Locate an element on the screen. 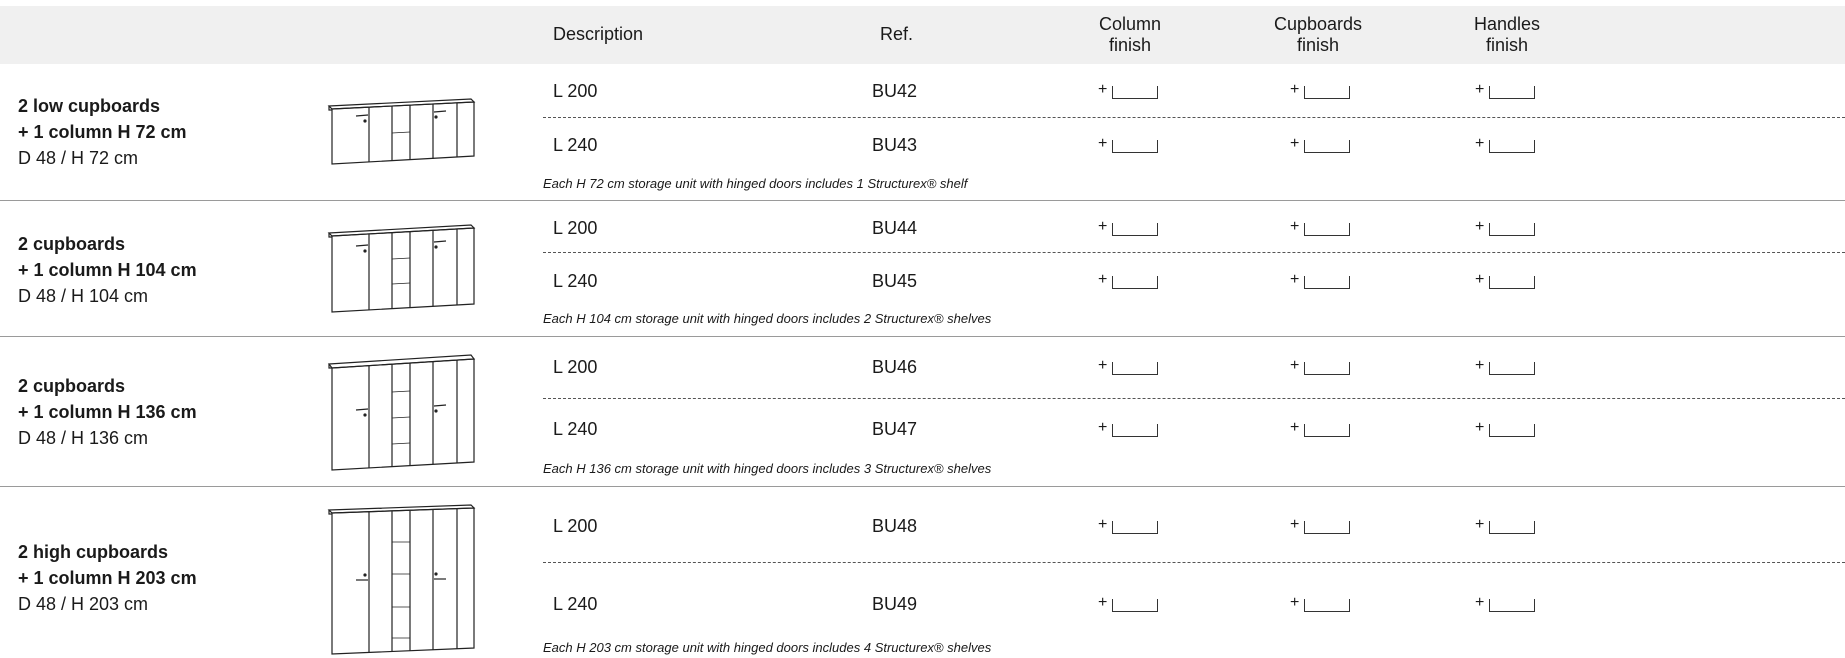 The height and width of the screenshot is (658, 1845). cabinet-203-image is located at coordinates (401, 579).